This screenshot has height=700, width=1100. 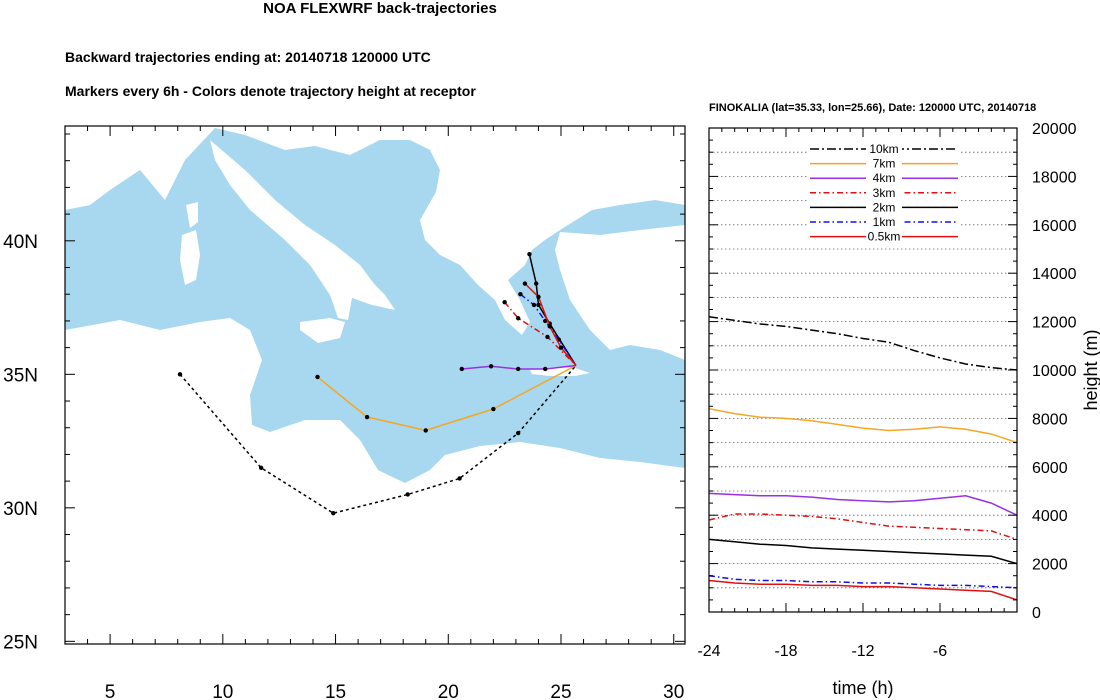 I want to click on height-series-10km, so click(x=863, y=343).